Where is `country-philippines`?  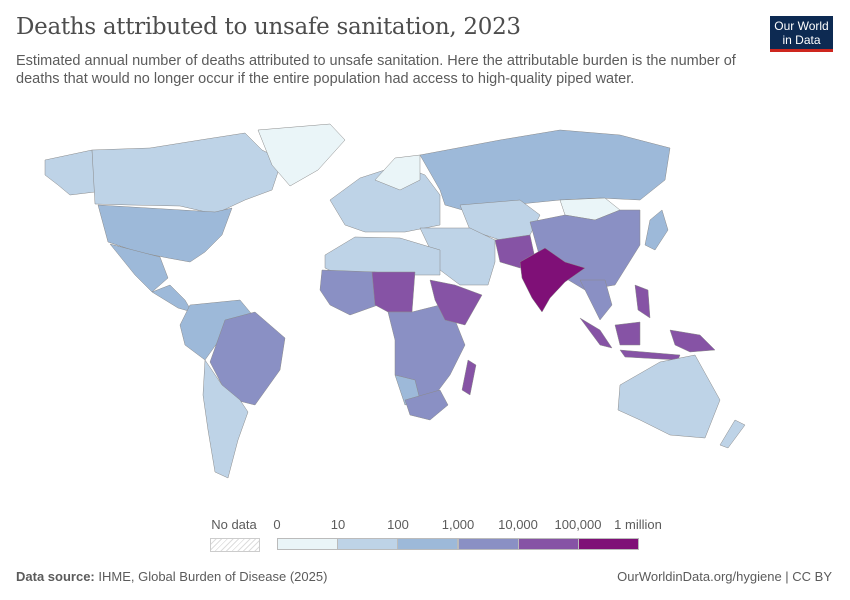
country-philippines is located at coordinates (642, 301).